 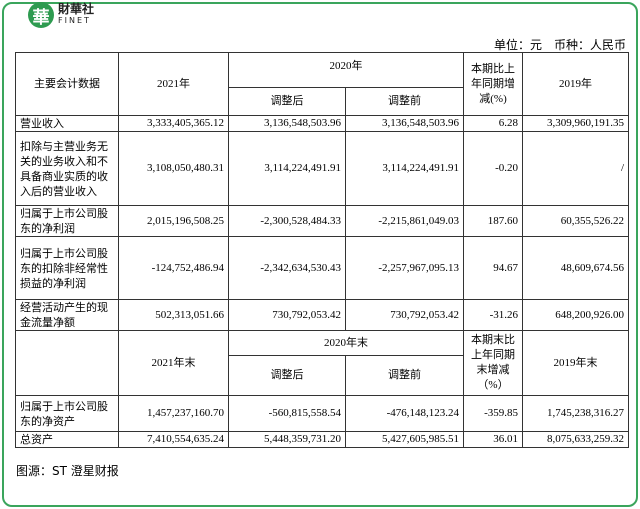 I want to click on value-cell: -359.85, so click(x=493, y=413).